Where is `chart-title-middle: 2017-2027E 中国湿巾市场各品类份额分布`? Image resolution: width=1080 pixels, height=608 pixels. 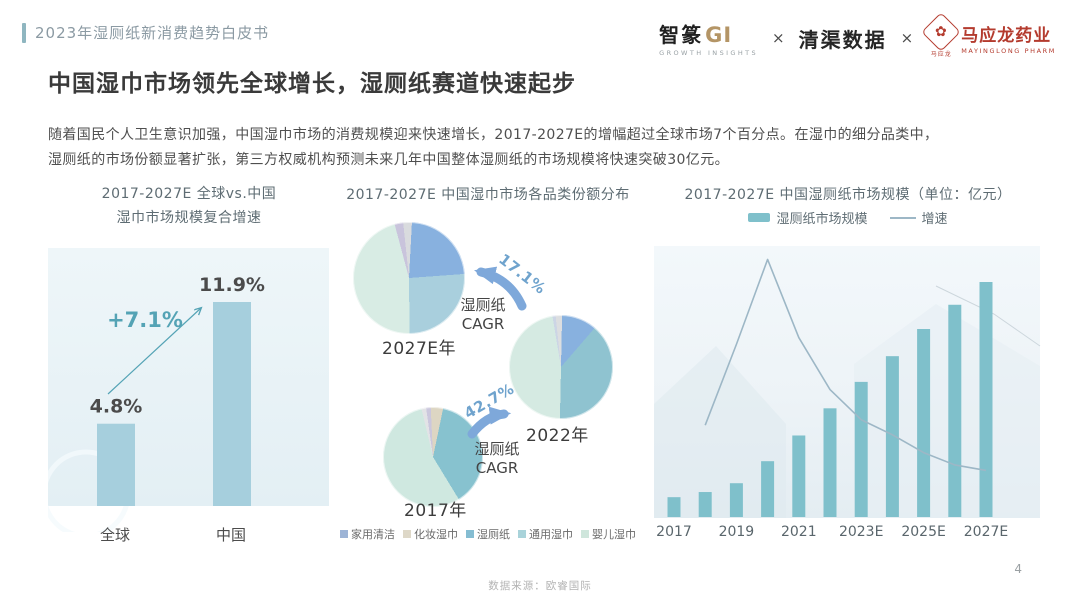
chart-title-middle: 2017-2027E 中国湿巾市场各品类份额分布 is located at coordinates (488, 195).